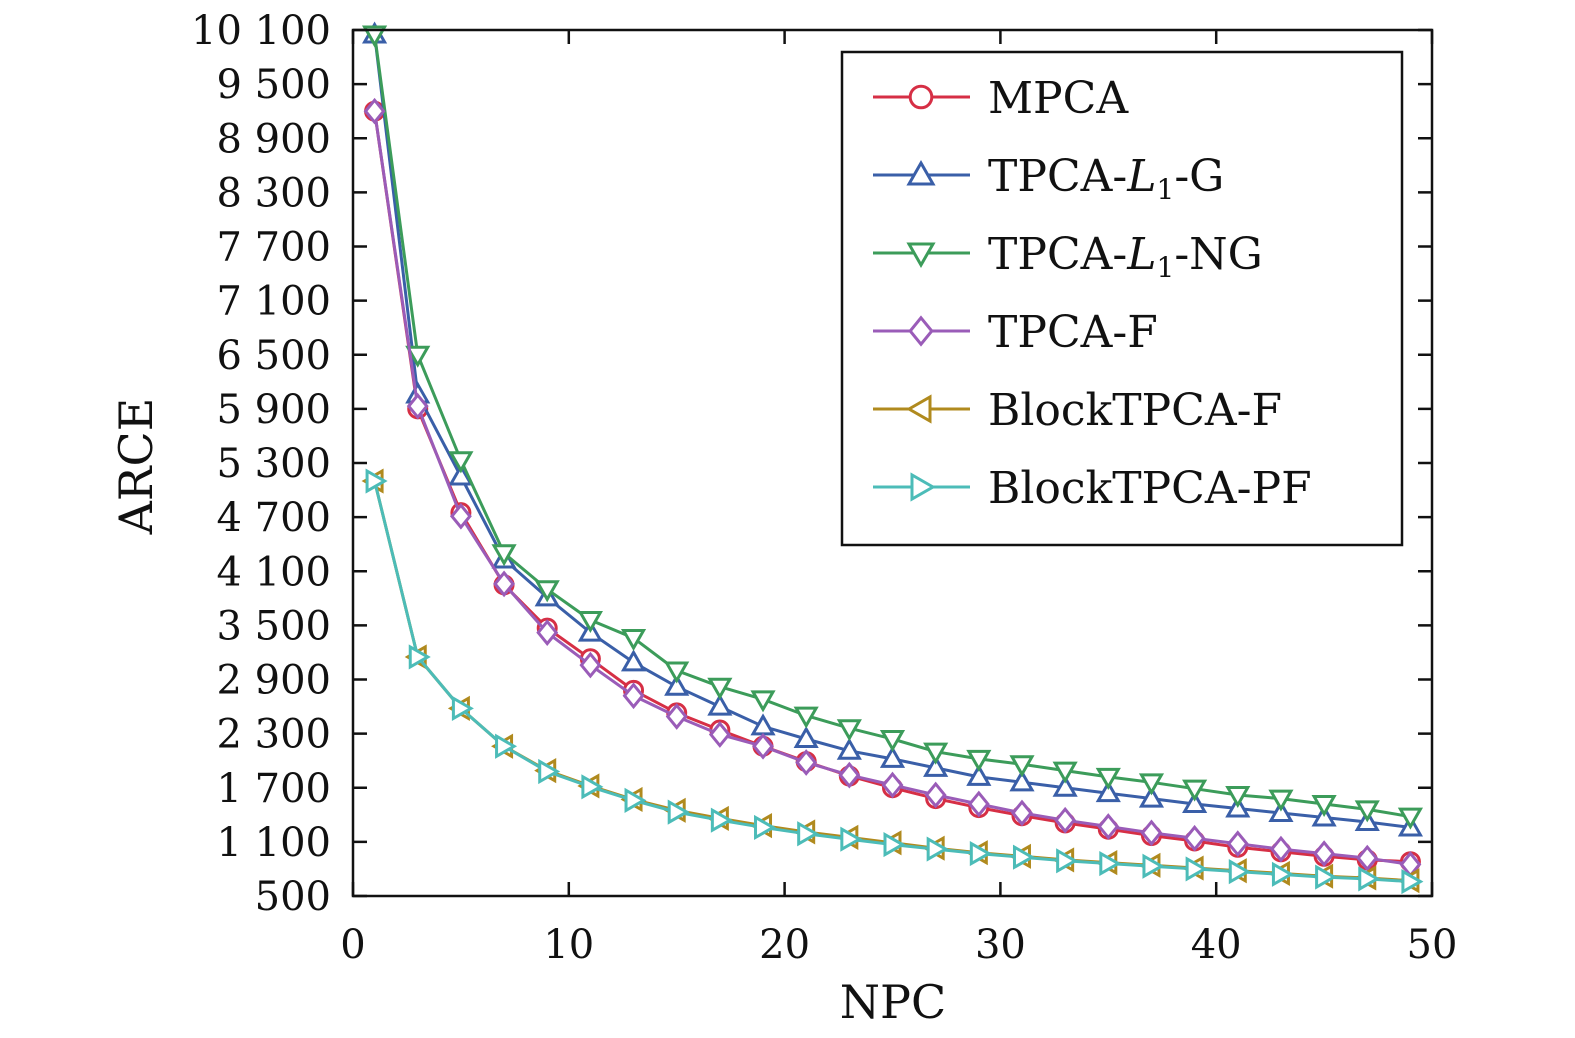 Image resolution: width=1575 pixels, height=1038 pixels. I want to click on y-tick-label: 1 100, so click(273, 843).